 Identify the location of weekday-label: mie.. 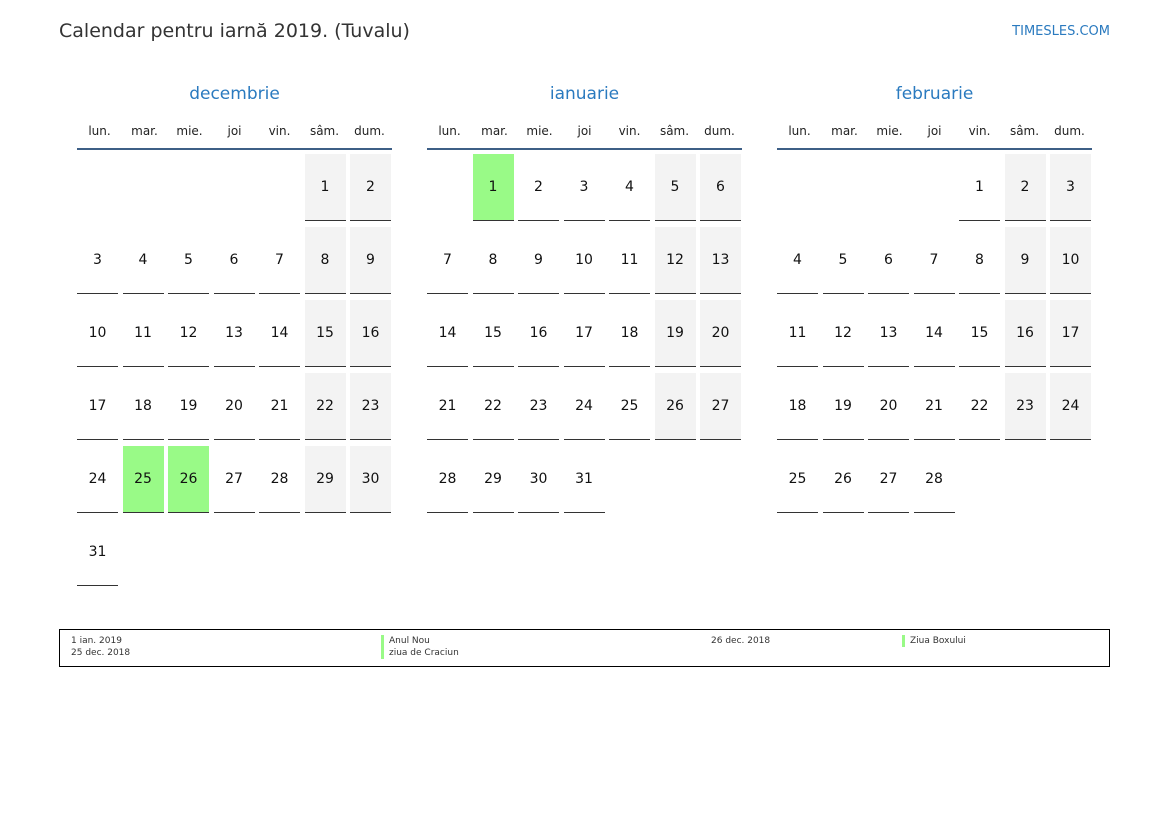
(889, 131).